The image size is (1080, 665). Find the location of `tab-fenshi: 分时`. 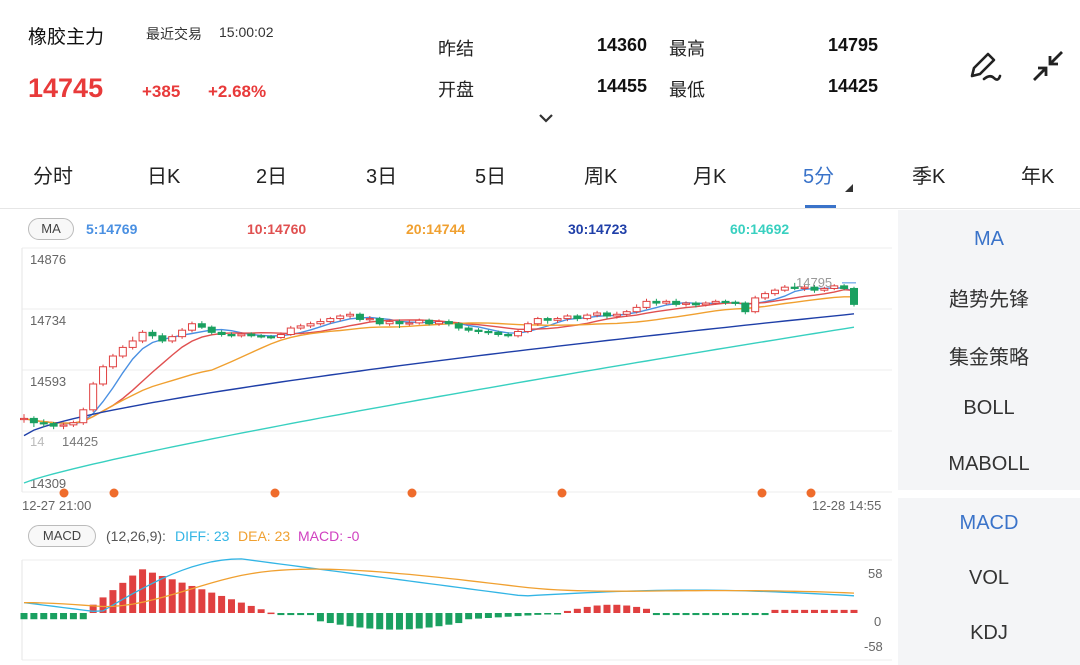

tab-fenshi: 分时 is located at coordinates (53, 177).